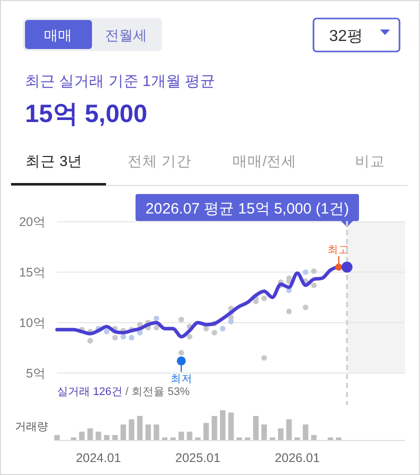 The width and height of the screenshot is (420, 475). Describe the element at coordinates (197, 458) in the screenshot. I see `x-tick-label: 2025.01` at that location.